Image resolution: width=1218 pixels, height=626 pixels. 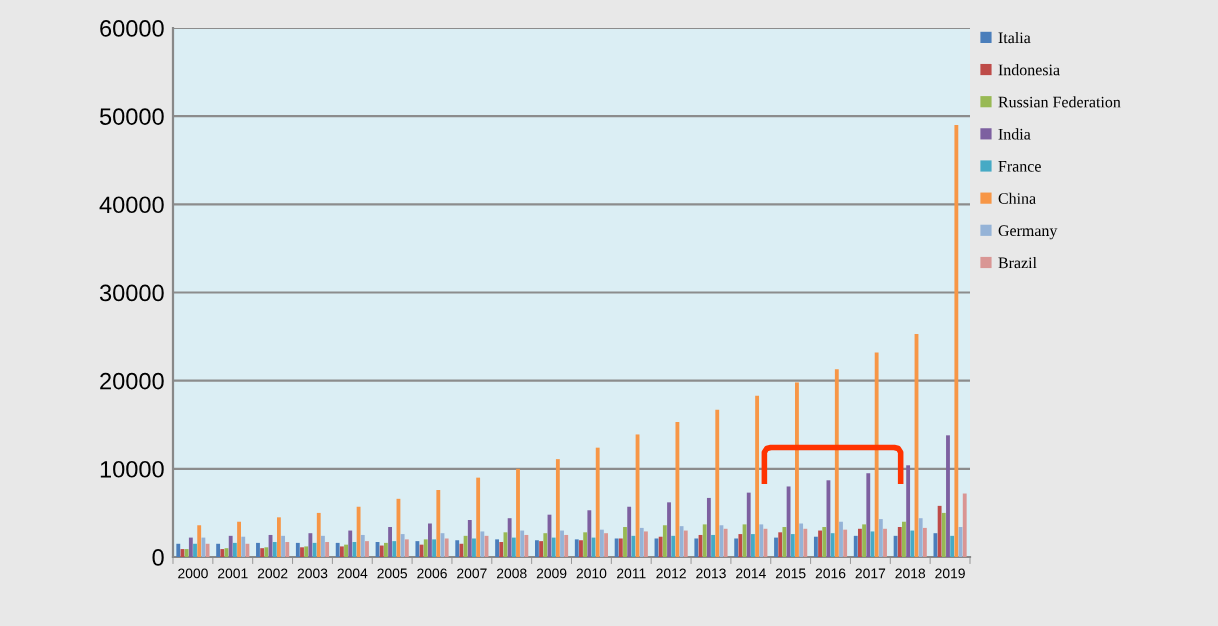 What do you see at coordinates (352, 573) in the screenshot?
I see `x-tick-label: 2004` at bounding box center [352, 573].